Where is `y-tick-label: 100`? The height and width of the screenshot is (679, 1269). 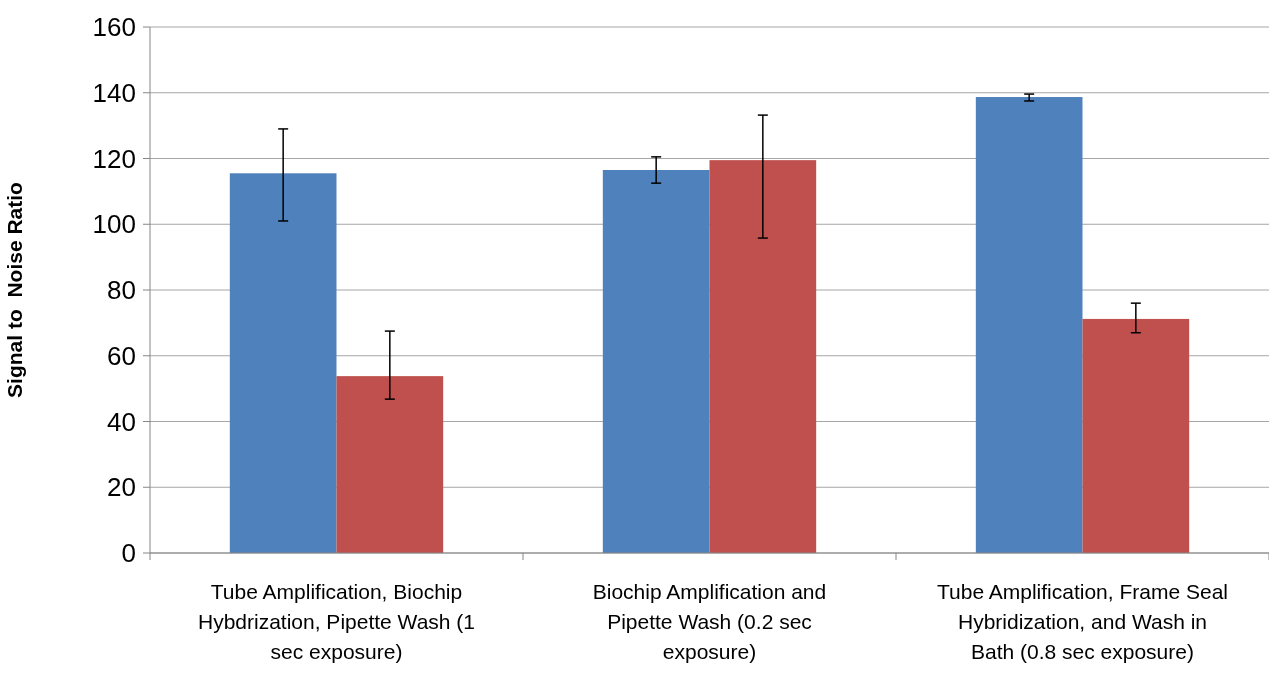
y-tick-label: 100 is located at coordinates (114, 224).